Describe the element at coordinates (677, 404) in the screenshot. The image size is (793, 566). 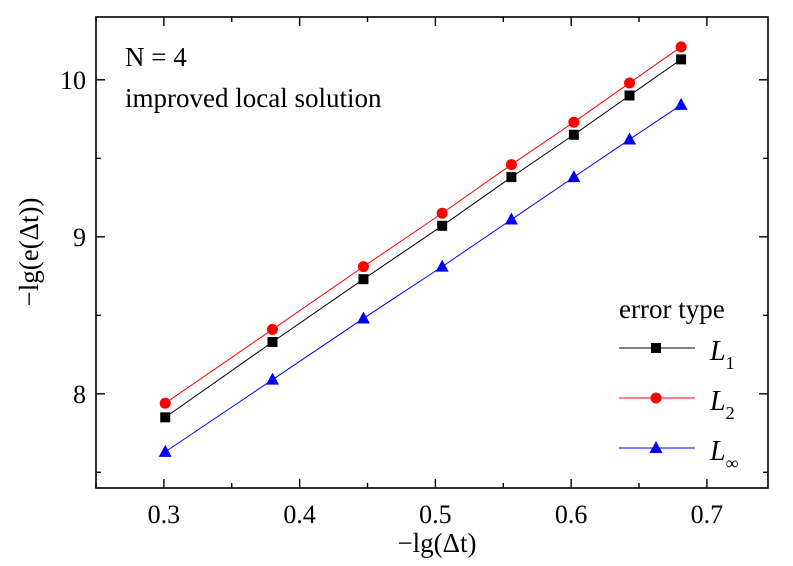
I see `legend-item: L2` at that location.